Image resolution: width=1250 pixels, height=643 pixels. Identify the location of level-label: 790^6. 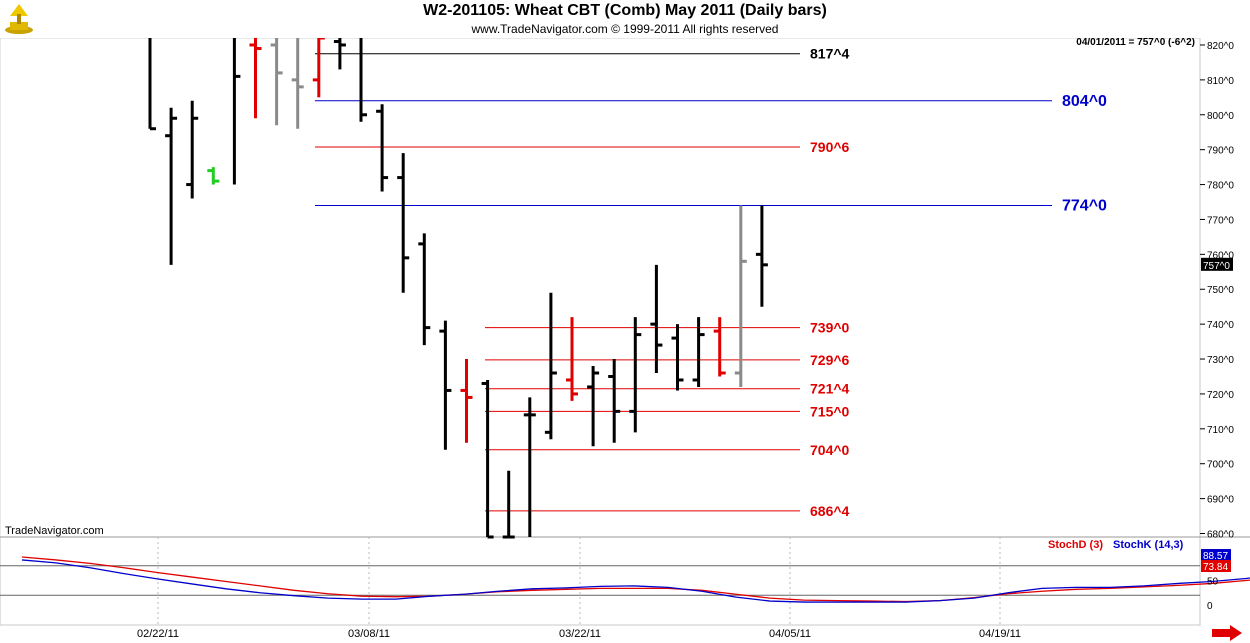
(830, 147).